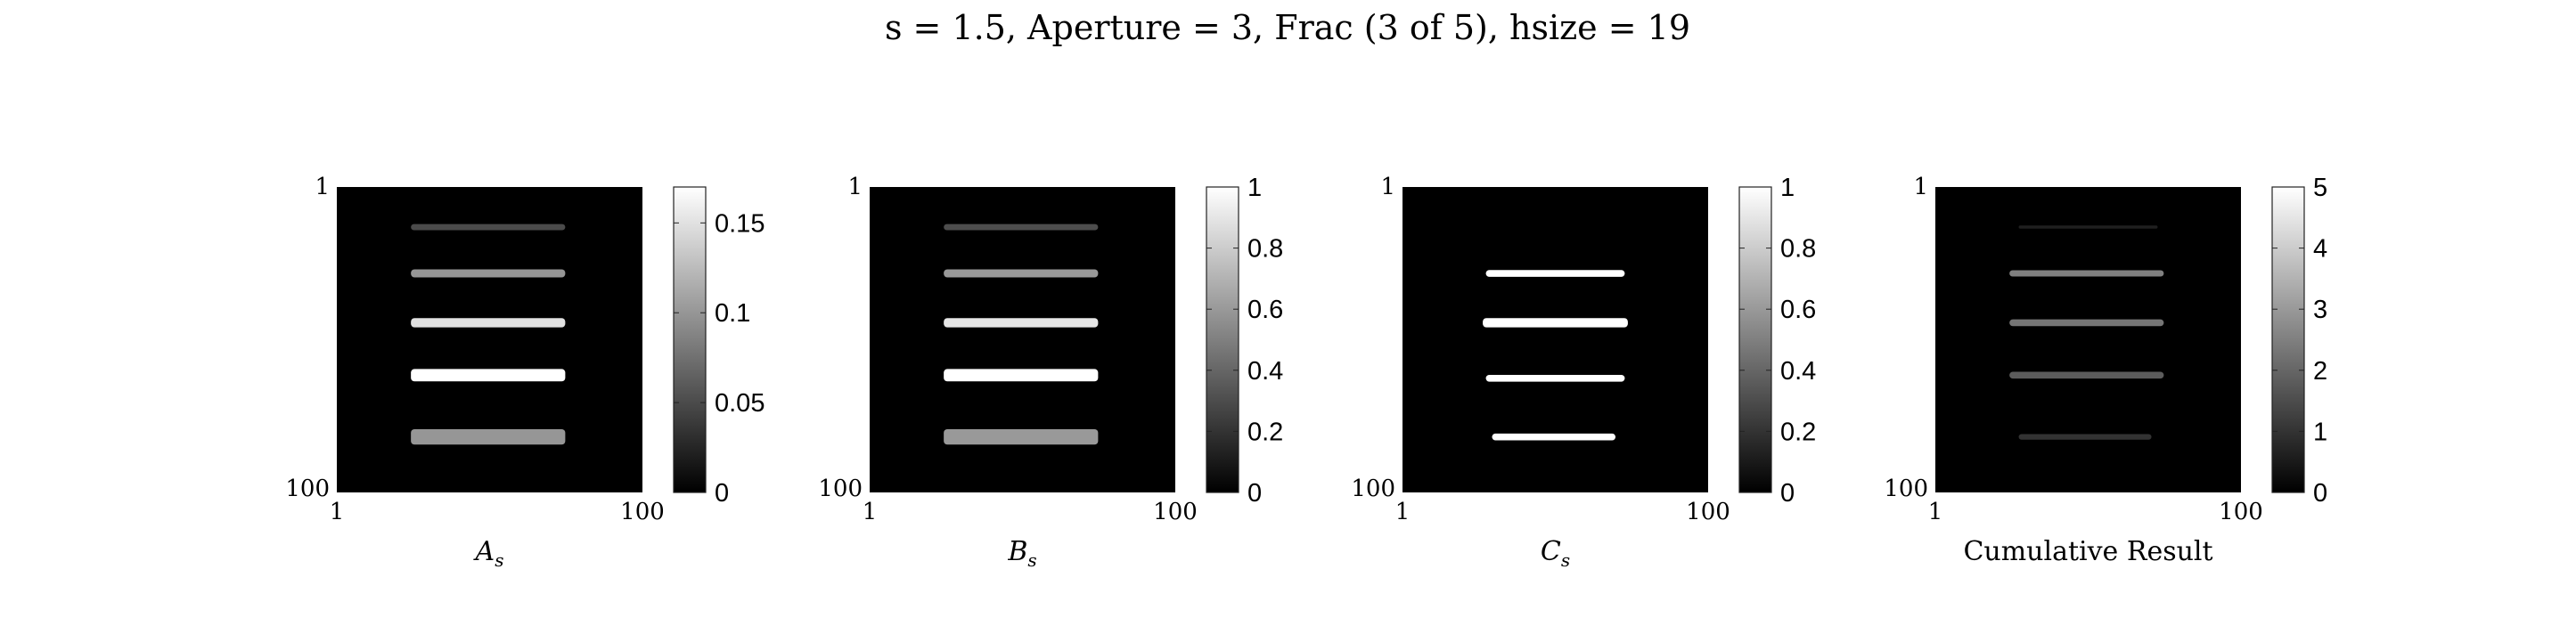  Describe the element at coordinates (2320, 188) in the screenshot. I see `colorbar-tick-label: 5` at that location.